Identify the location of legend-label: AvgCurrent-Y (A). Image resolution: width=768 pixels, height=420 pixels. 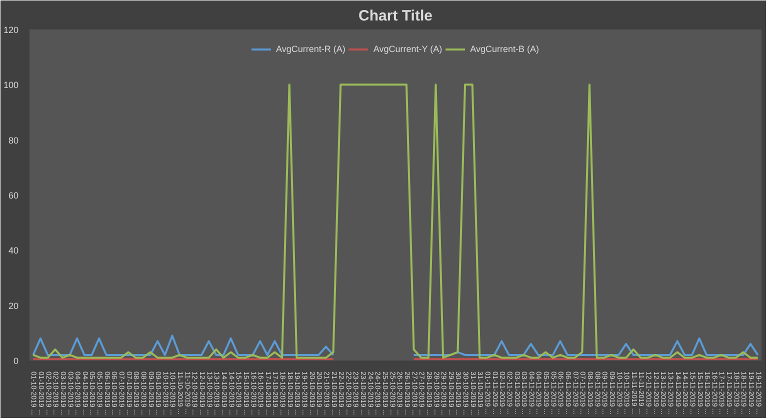
(407, 49).